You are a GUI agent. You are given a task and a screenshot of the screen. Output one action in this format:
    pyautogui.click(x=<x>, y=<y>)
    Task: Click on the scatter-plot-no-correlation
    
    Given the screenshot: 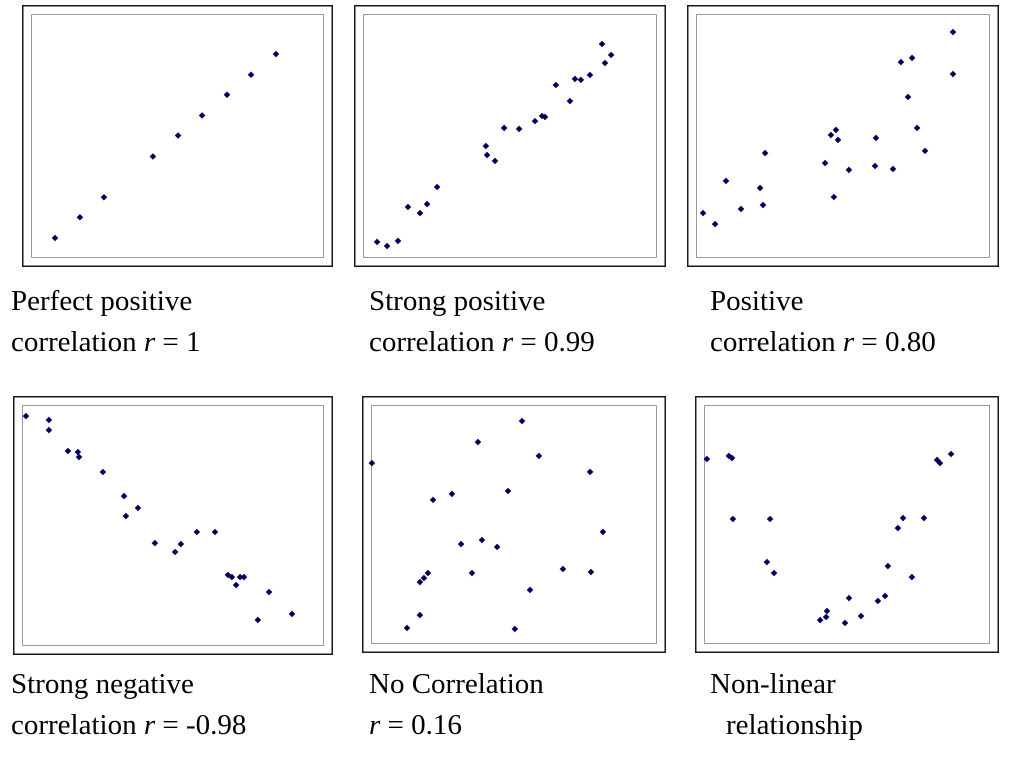 What is the action you would take?
    pyautogui.click(x=514, y=524)
    